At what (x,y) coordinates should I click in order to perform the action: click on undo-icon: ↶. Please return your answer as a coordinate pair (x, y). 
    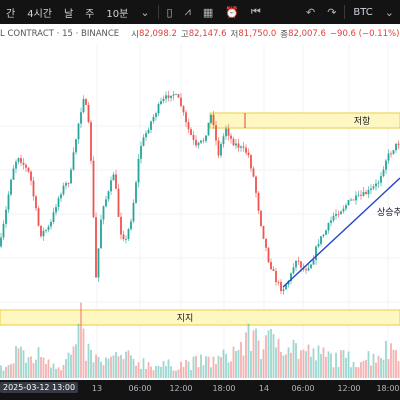
    Looking at the image, I should click on (310, 12).